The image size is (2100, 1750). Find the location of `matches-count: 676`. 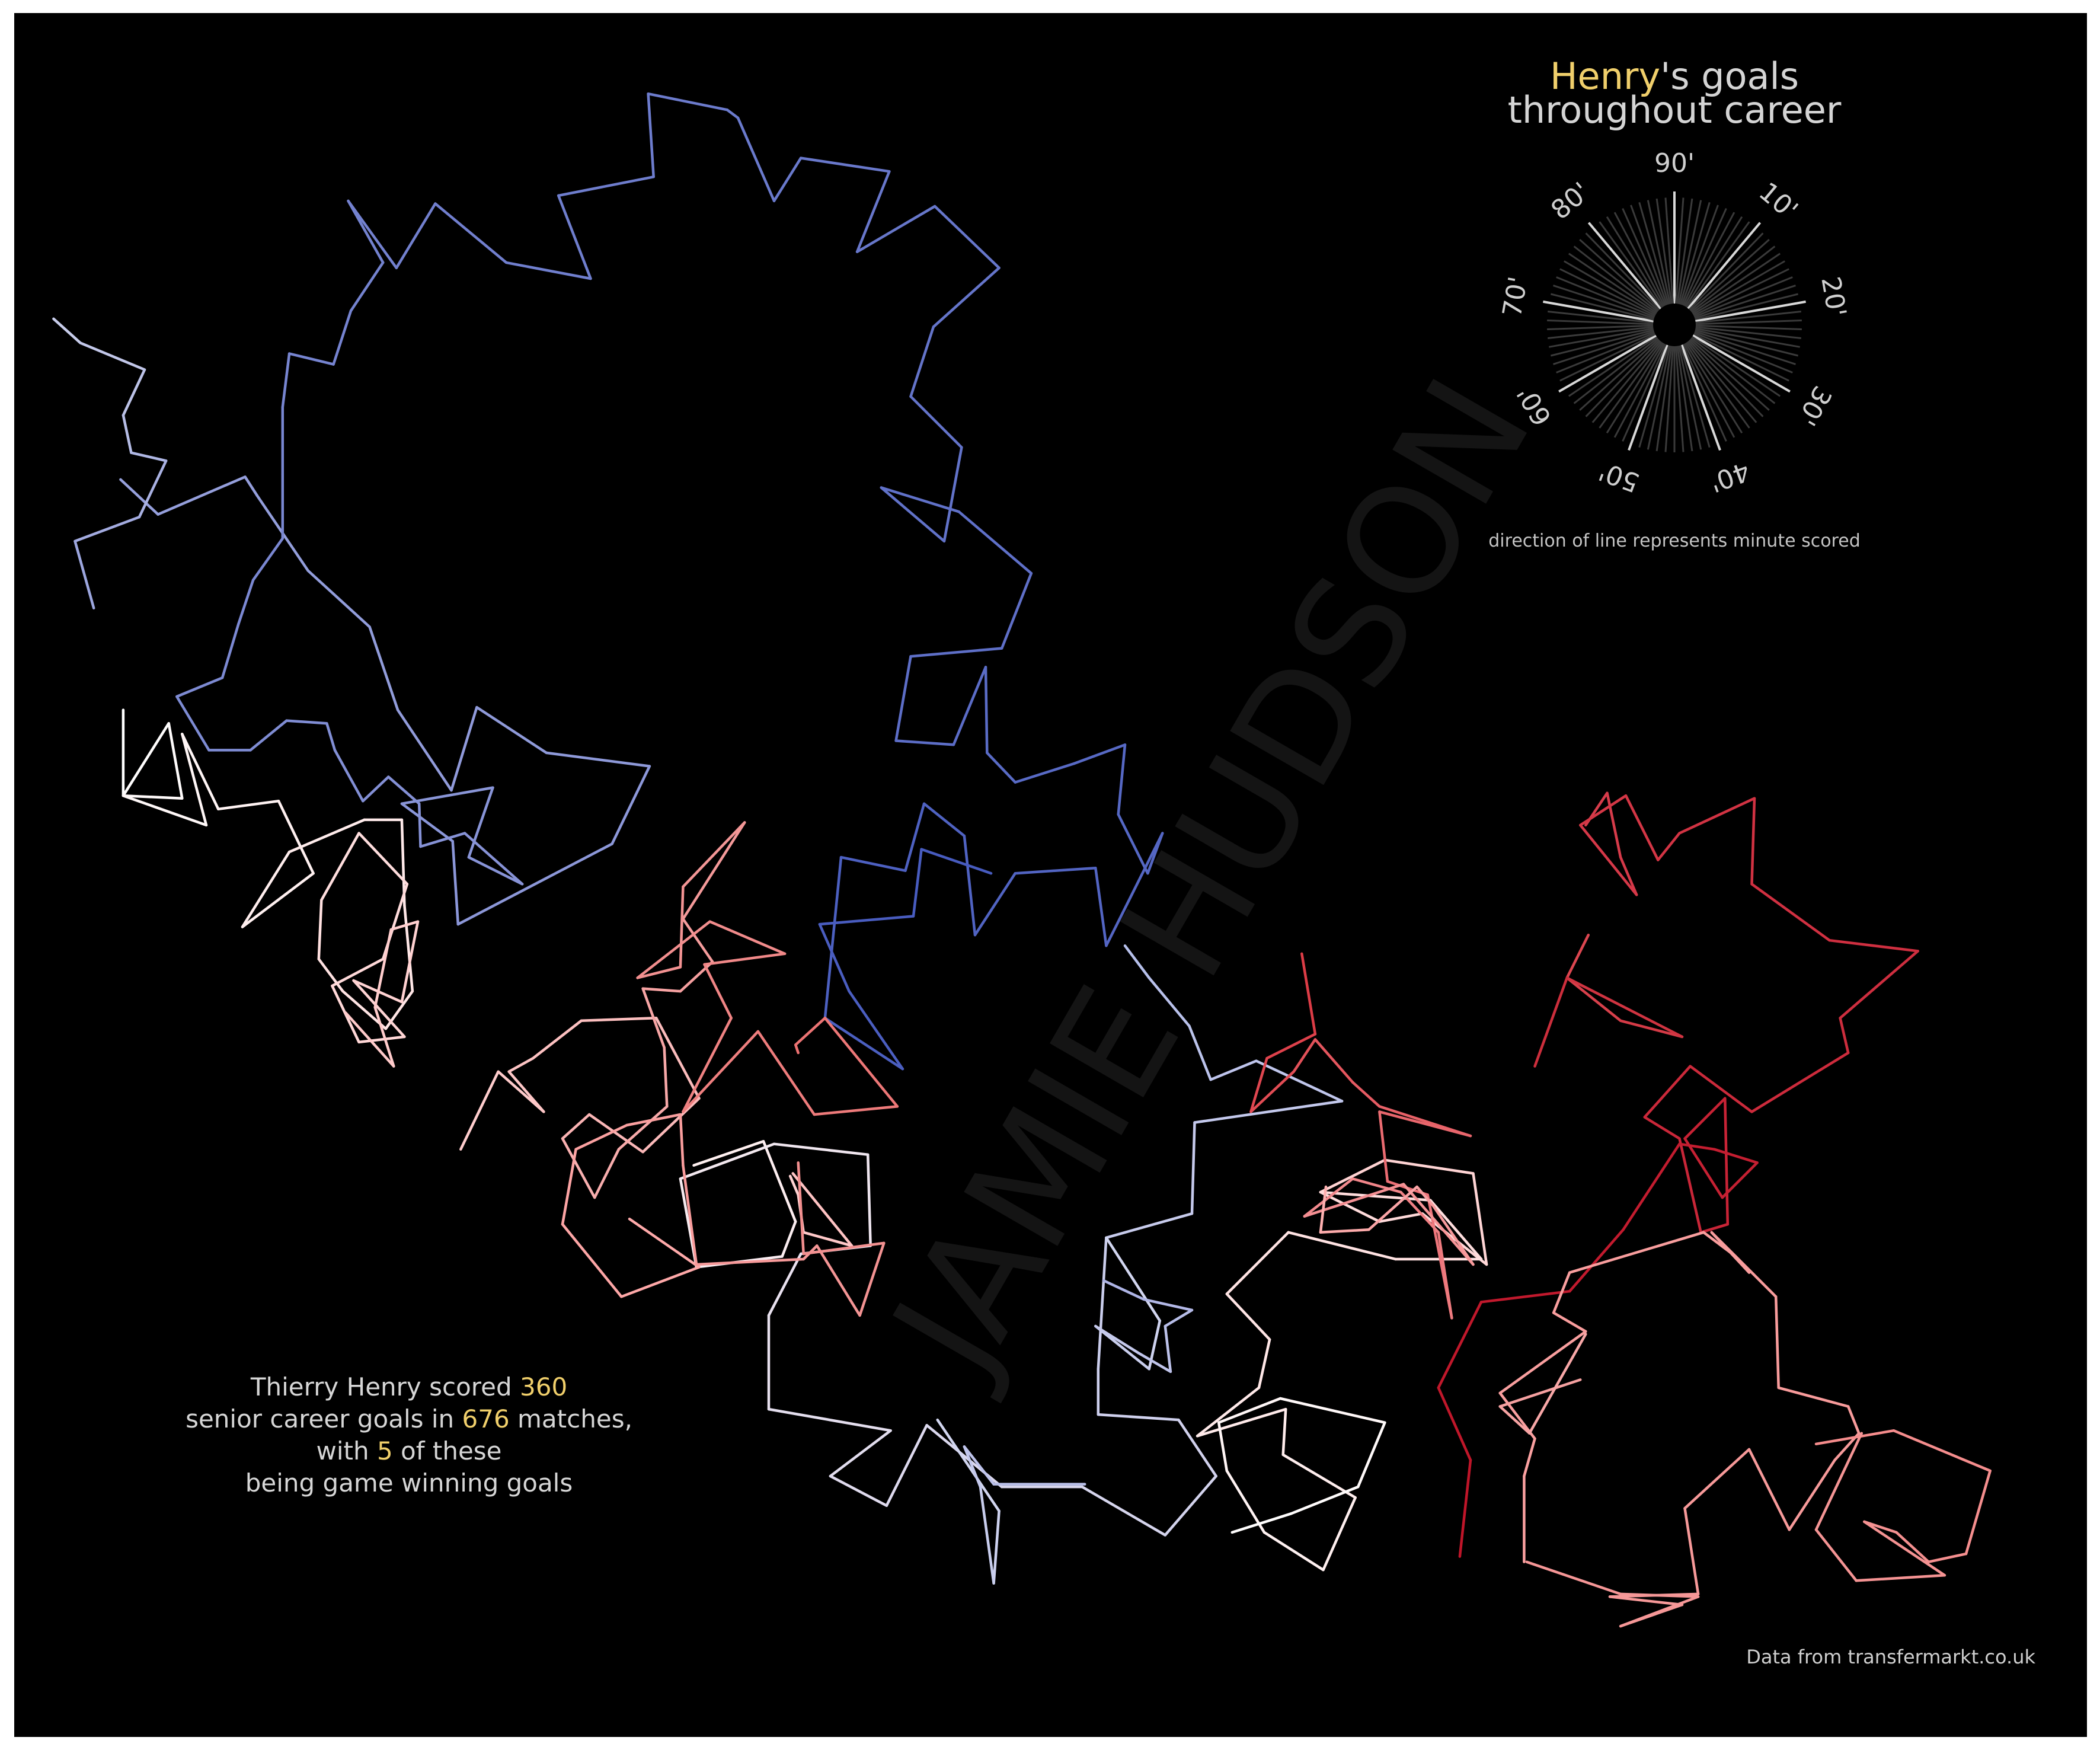

matches-count: 676 is located at coordinates (486, 1418).